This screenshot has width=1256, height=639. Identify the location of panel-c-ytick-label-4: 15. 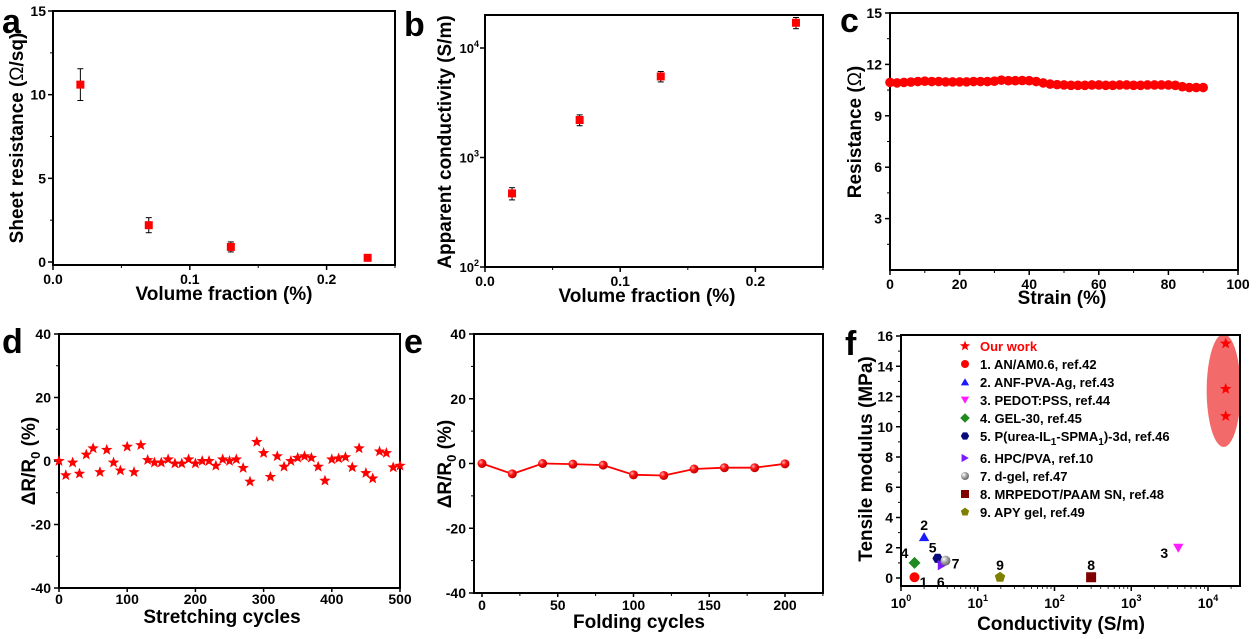
(874, 13).